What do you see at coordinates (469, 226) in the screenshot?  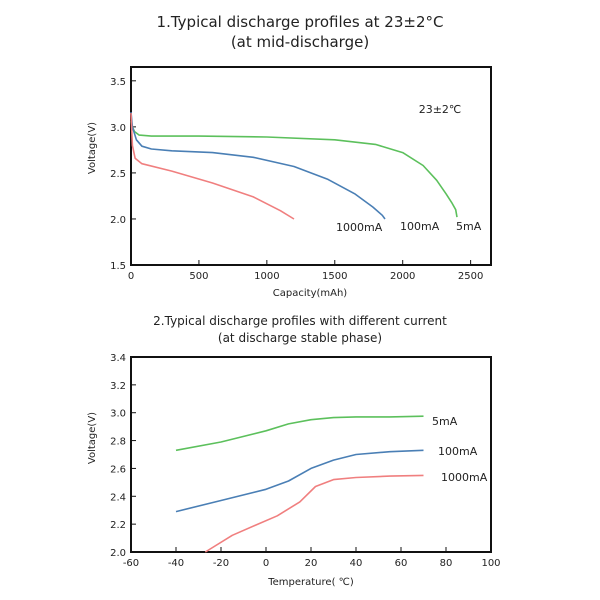 I see `chart1-series-label-5ma: 5mA` at bounding box center [469, 226].